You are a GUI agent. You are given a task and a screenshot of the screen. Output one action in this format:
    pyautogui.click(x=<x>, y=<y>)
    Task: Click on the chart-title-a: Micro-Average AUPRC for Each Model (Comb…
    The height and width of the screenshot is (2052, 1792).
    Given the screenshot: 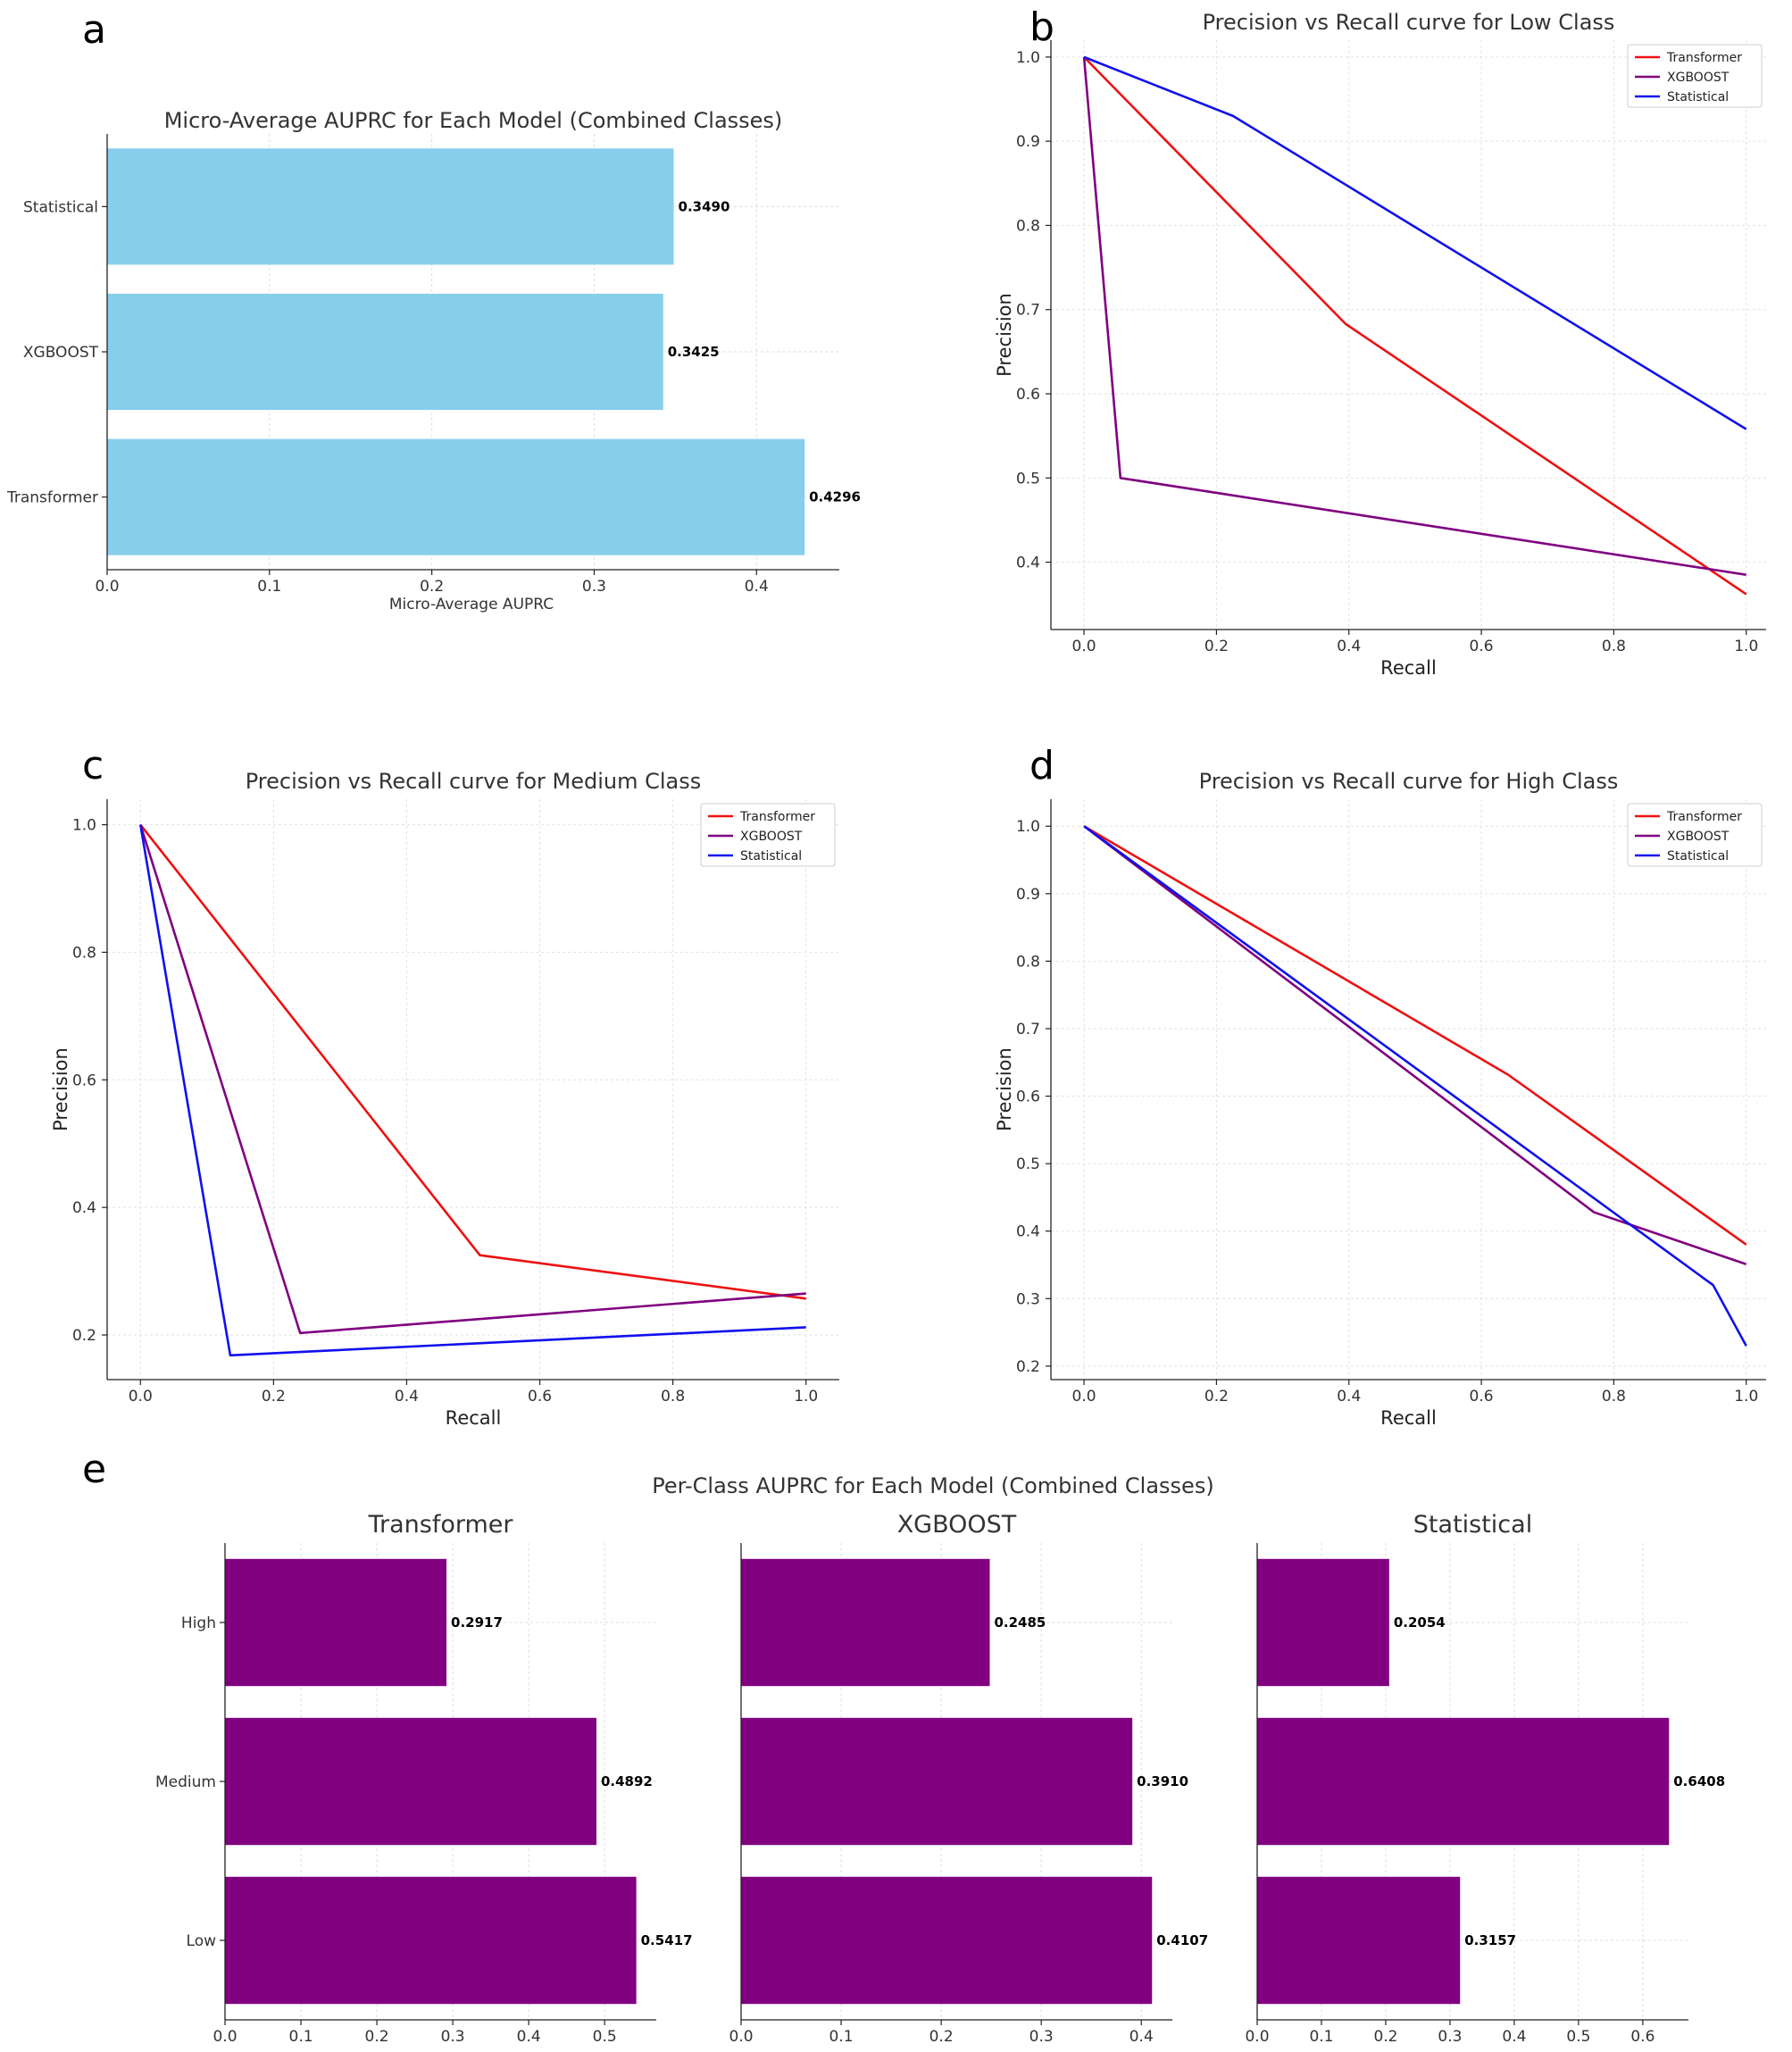 What is the action you would take?
    pyautogui.click(x=474, y=121)
    